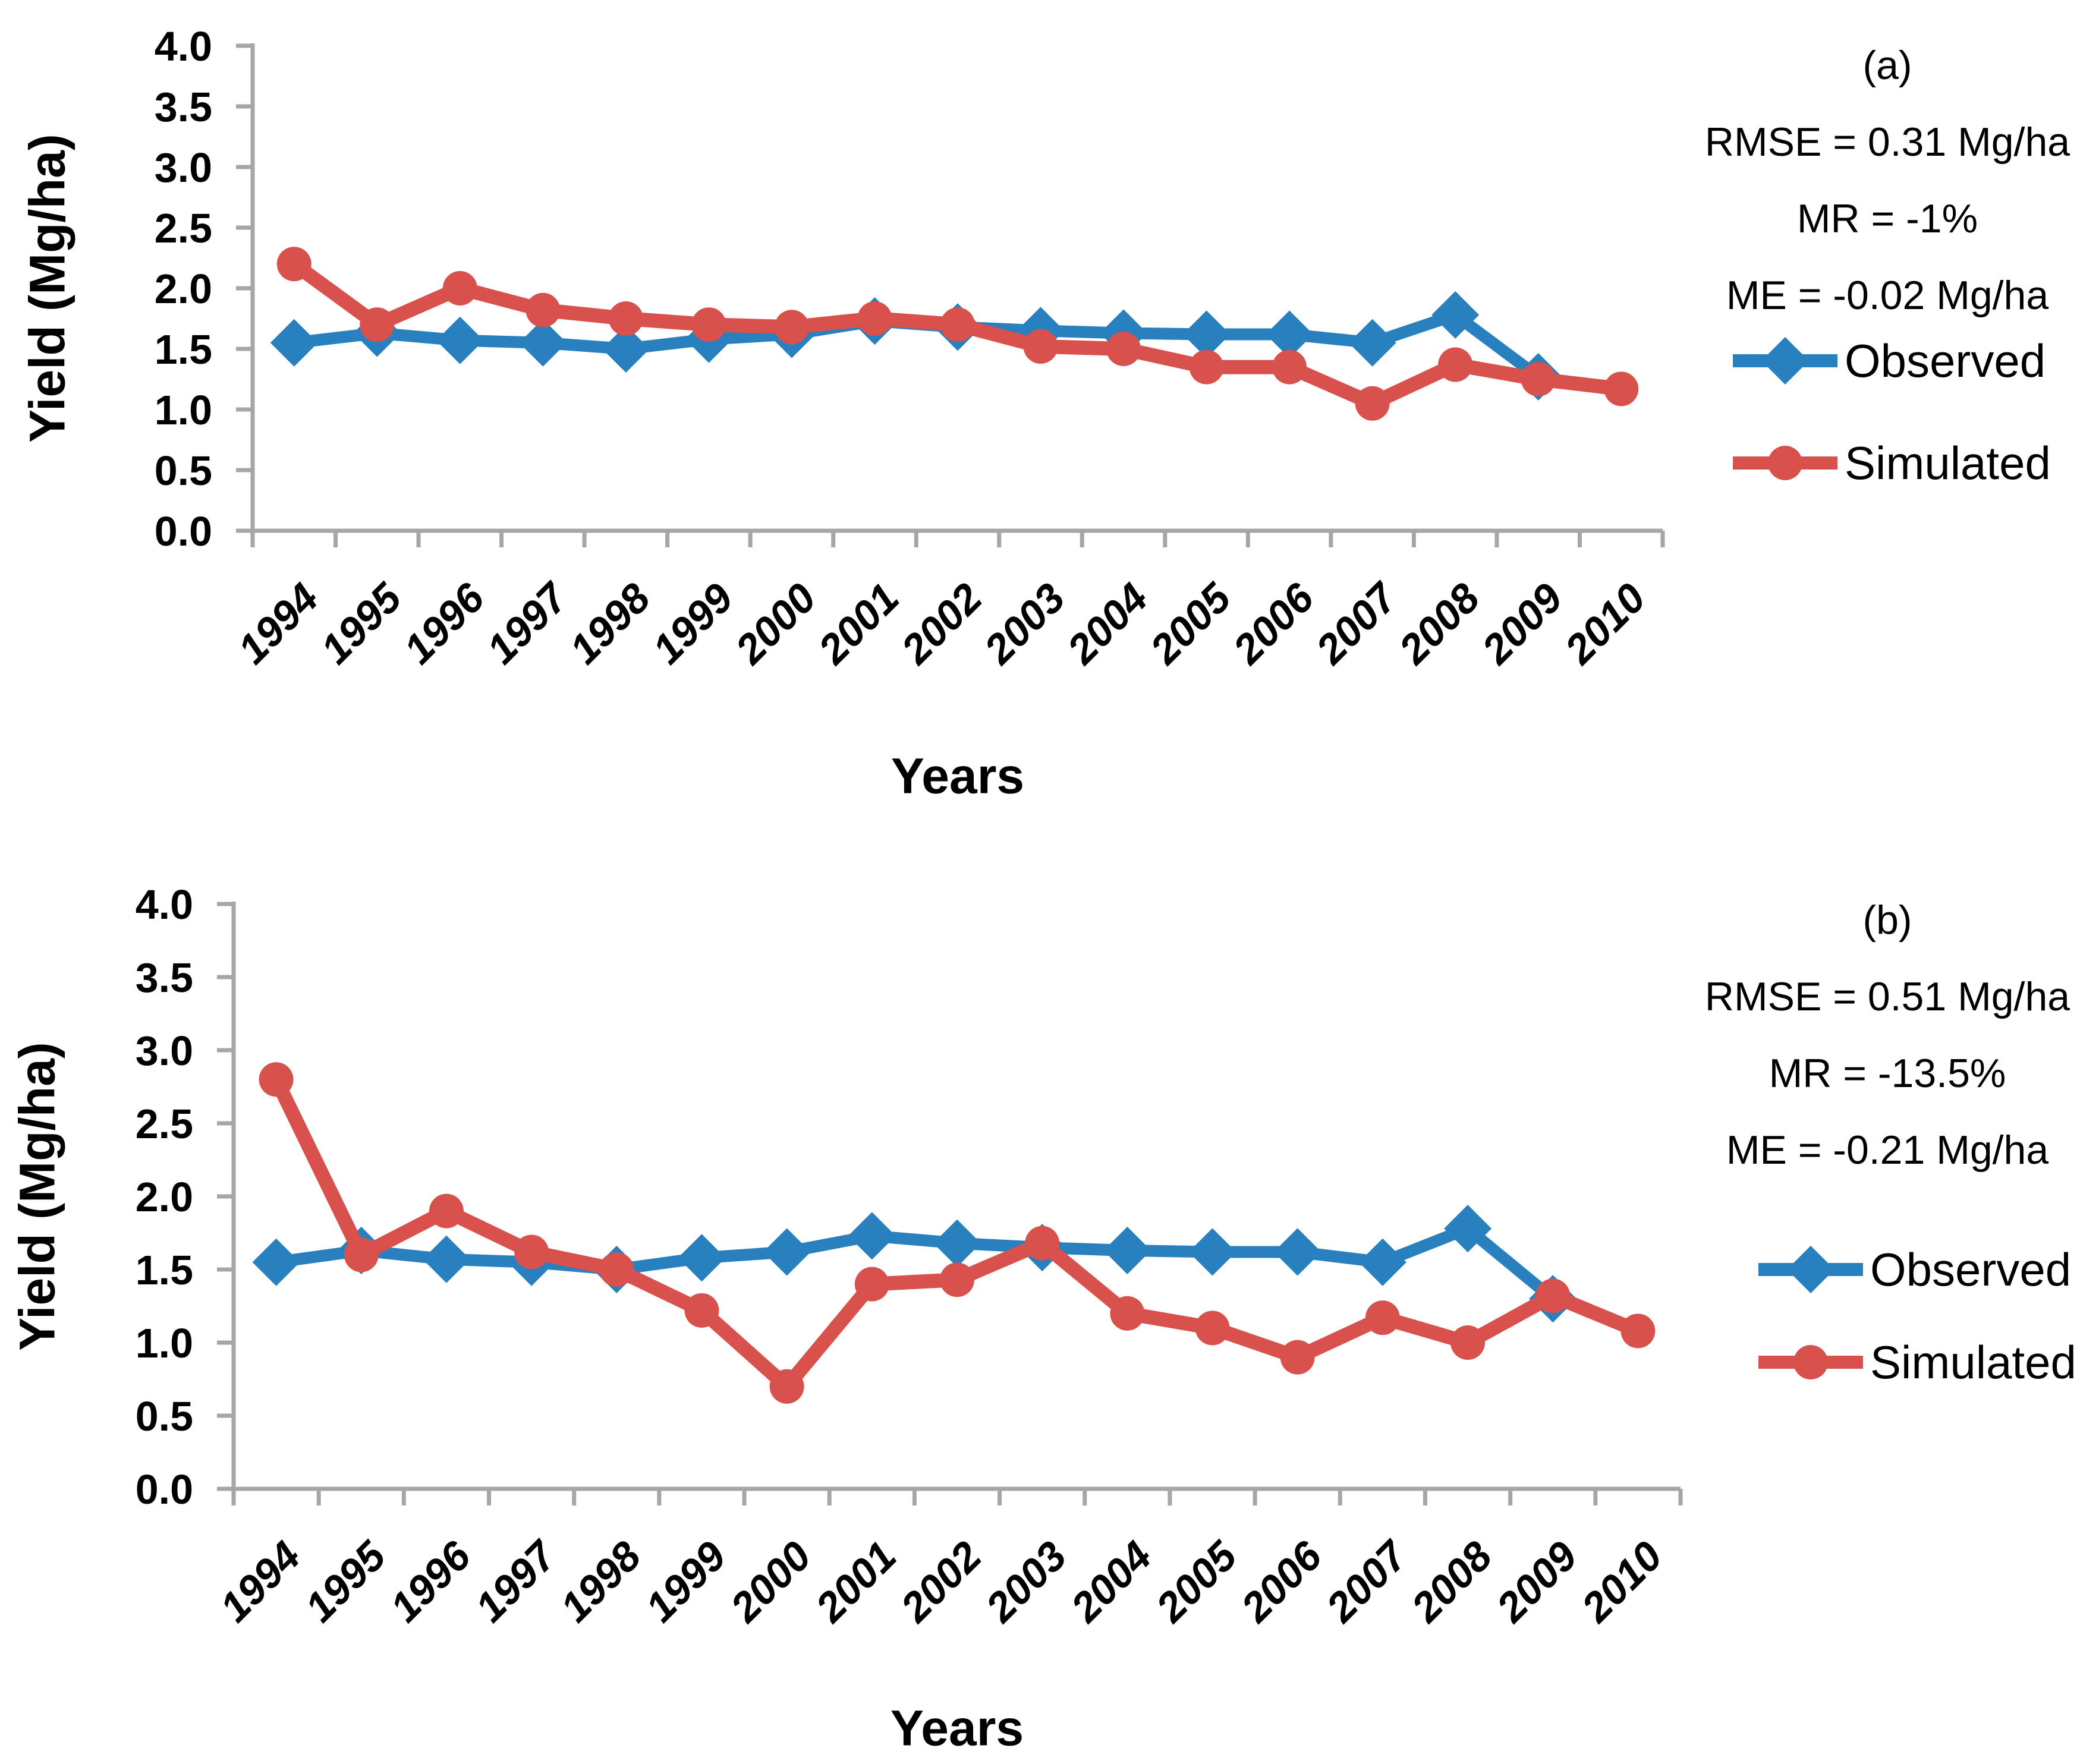 This screenshot has height=1764, width=2080. I want to click on legend-label-observed-a: Observed, so click(1945, 360).